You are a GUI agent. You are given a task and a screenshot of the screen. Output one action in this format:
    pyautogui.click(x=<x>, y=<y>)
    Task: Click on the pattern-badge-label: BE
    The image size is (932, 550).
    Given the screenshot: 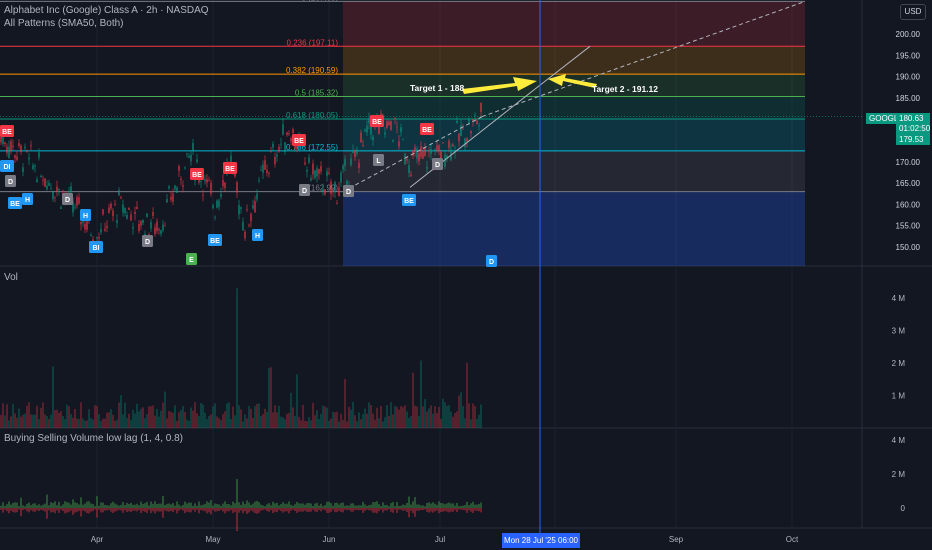 What is the action you would take?
    pyautogui.click(x=197, y=175)
    